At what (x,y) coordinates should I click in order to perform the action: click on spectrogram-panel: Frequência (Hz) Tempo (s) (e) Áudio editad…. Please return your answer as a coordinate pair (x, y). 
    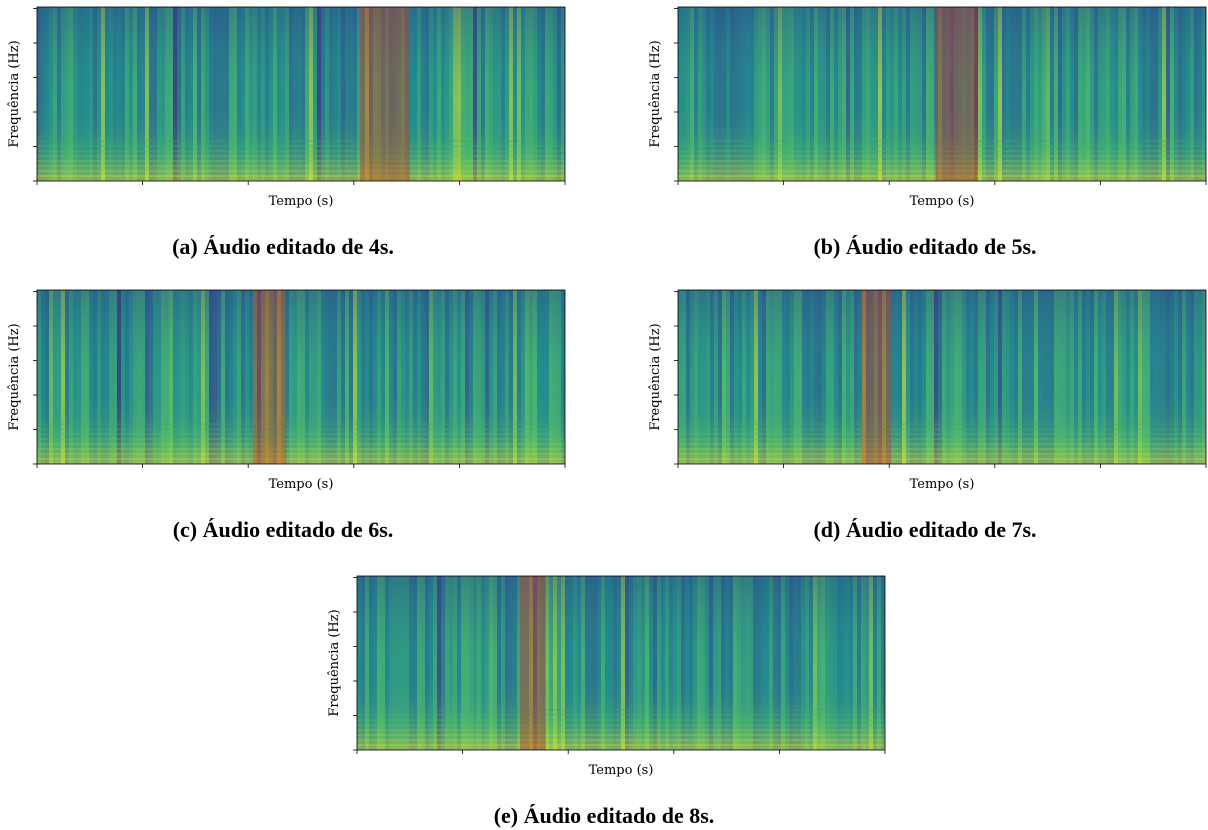
    Looking at the image, I should click on (606, 701).